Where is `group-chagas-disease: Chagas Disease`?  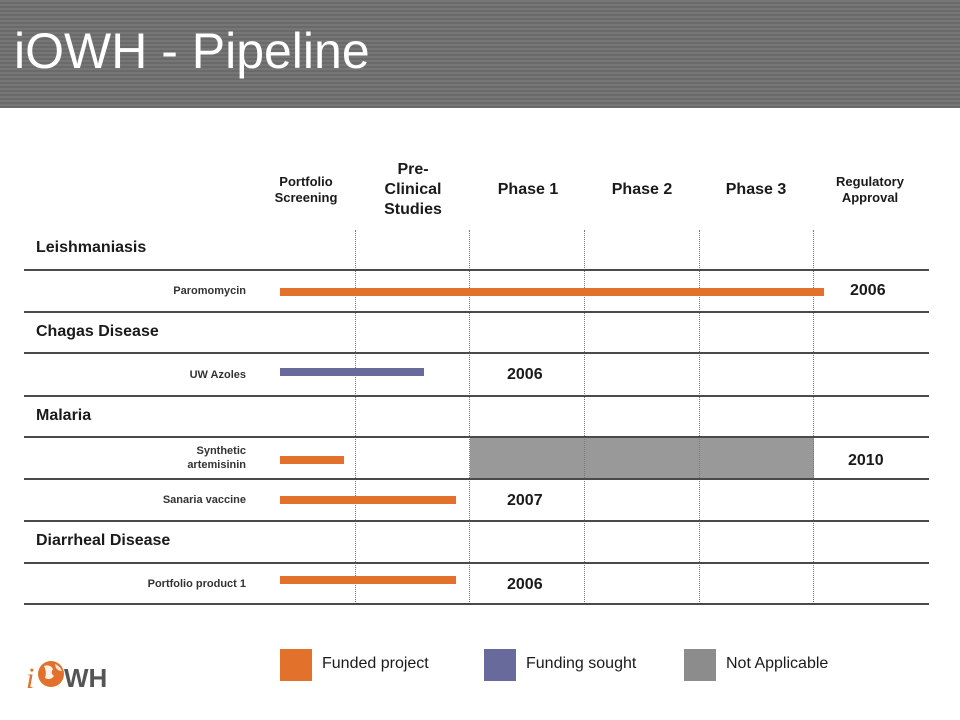 group-chagas-disease: Chagas Disease is located at coordinates (97, 331).